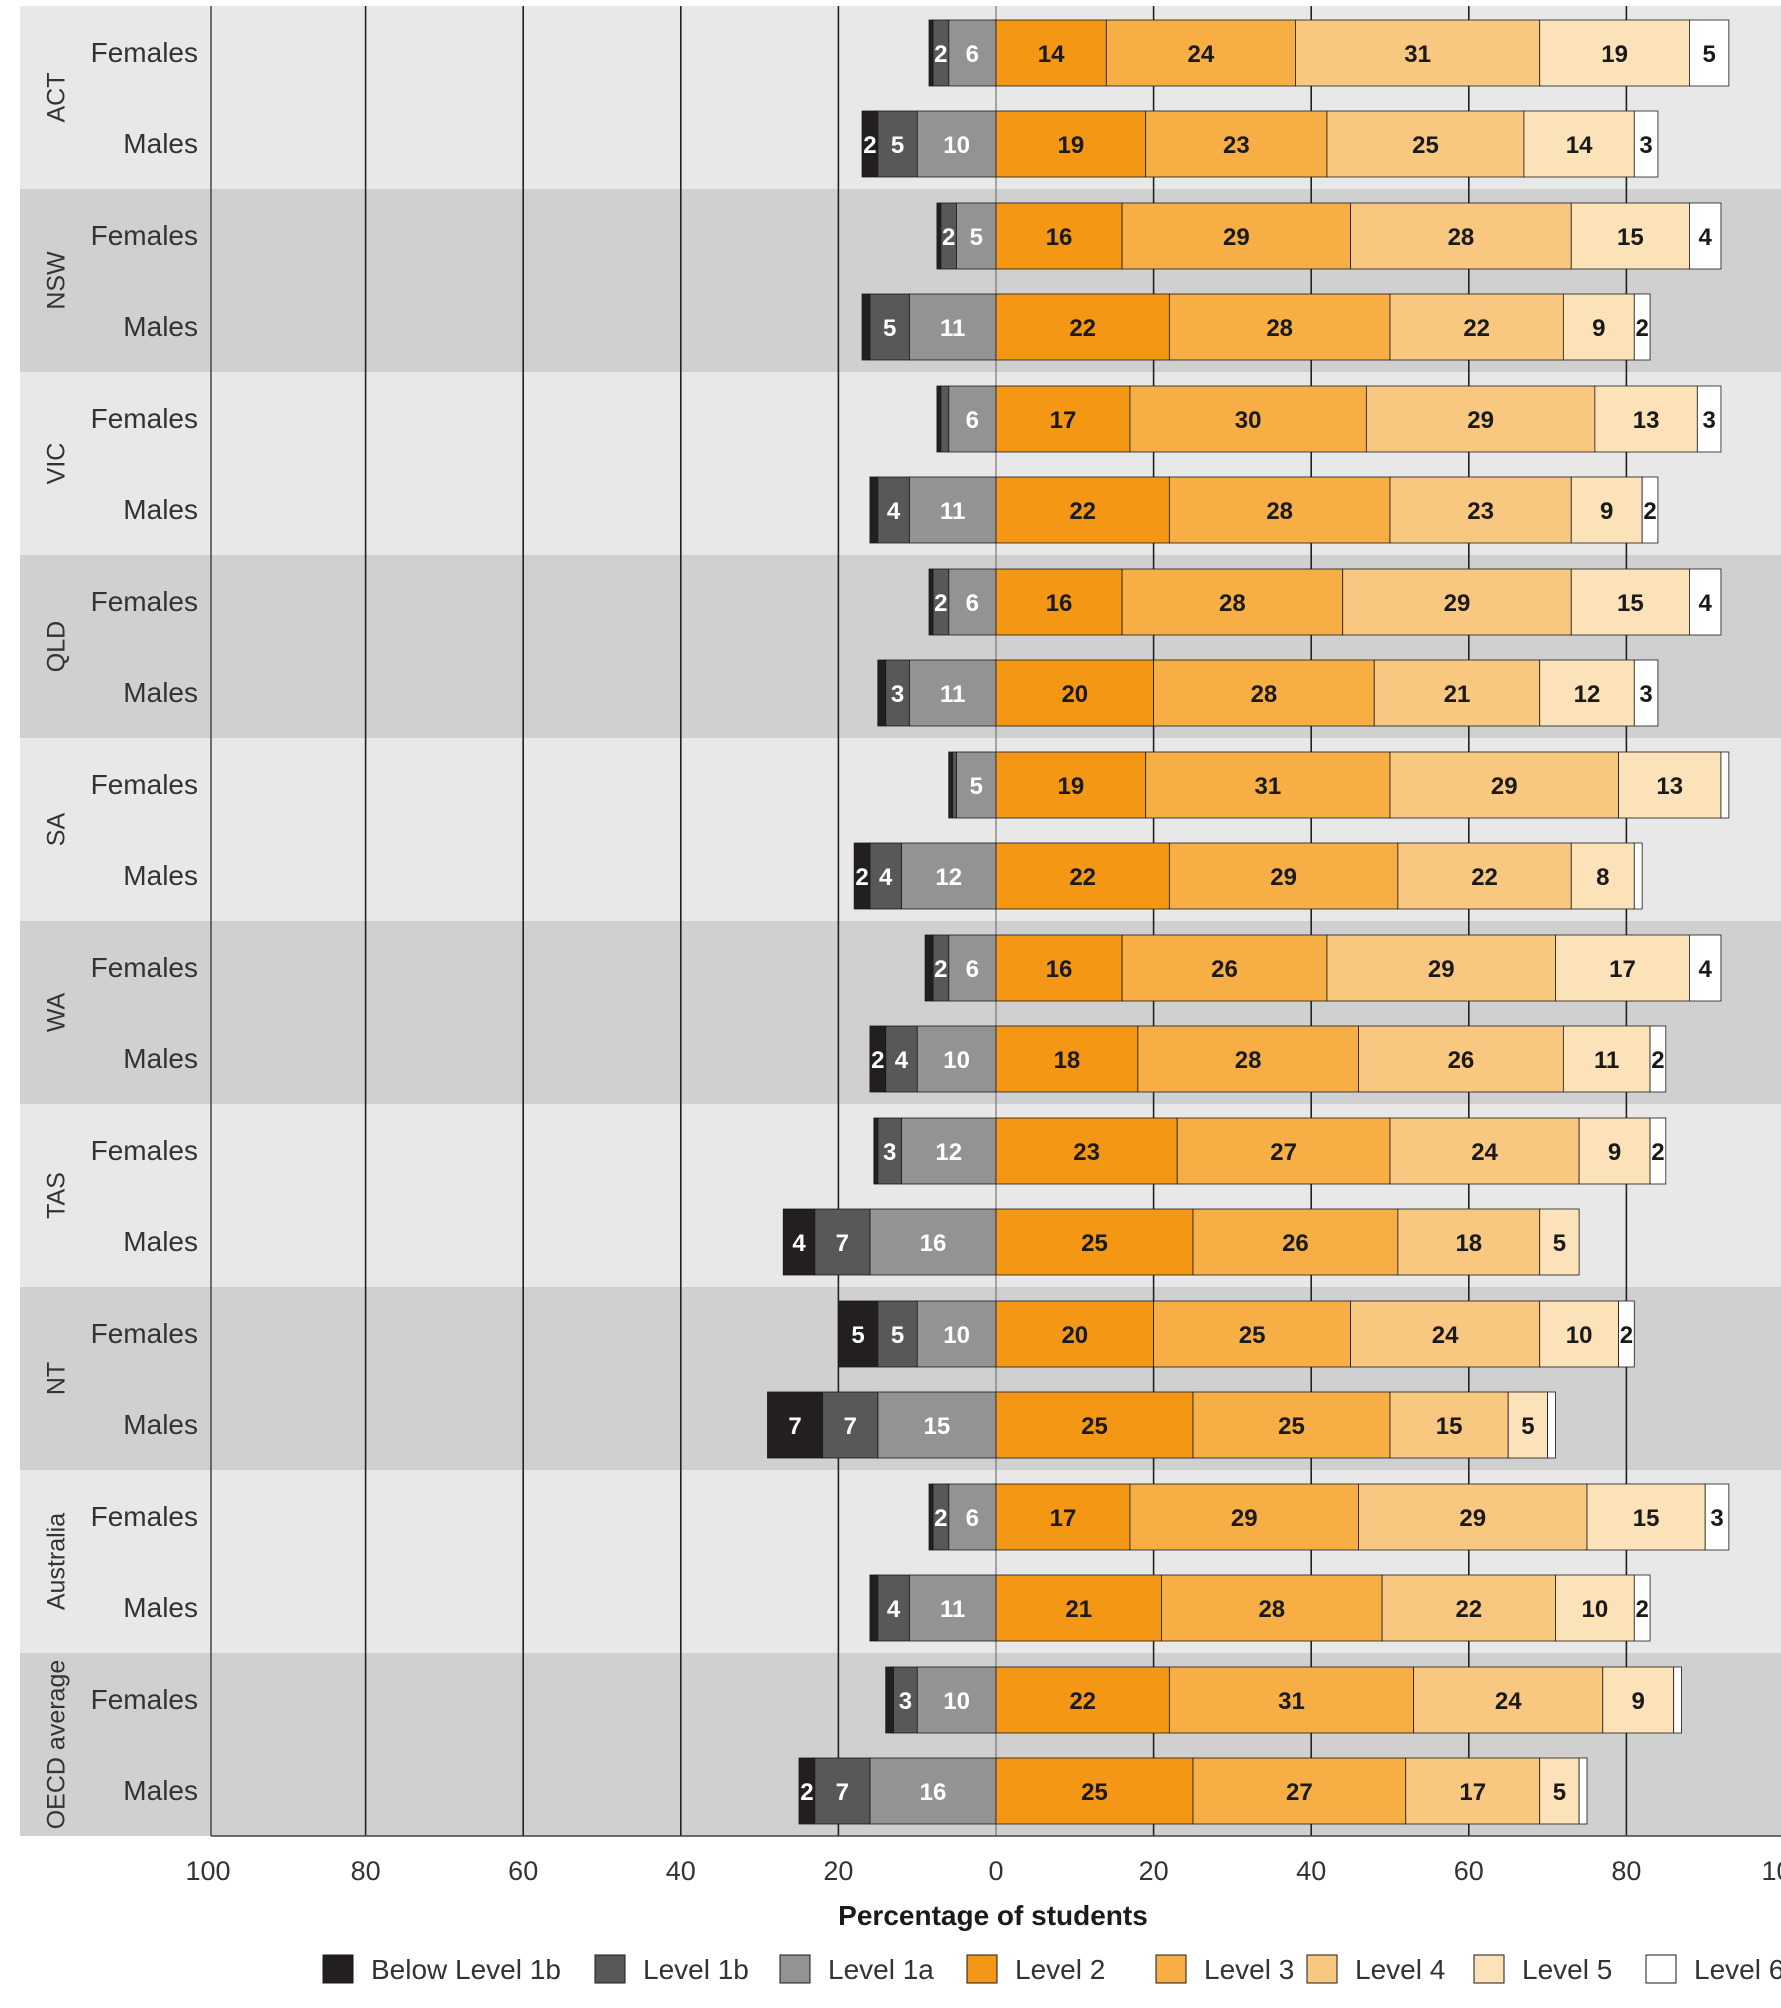  What do you see at coordinates (1311, 1871) in the screenshot?
I see `x-tick-label: 40` at bounding box center [1311, 1871].